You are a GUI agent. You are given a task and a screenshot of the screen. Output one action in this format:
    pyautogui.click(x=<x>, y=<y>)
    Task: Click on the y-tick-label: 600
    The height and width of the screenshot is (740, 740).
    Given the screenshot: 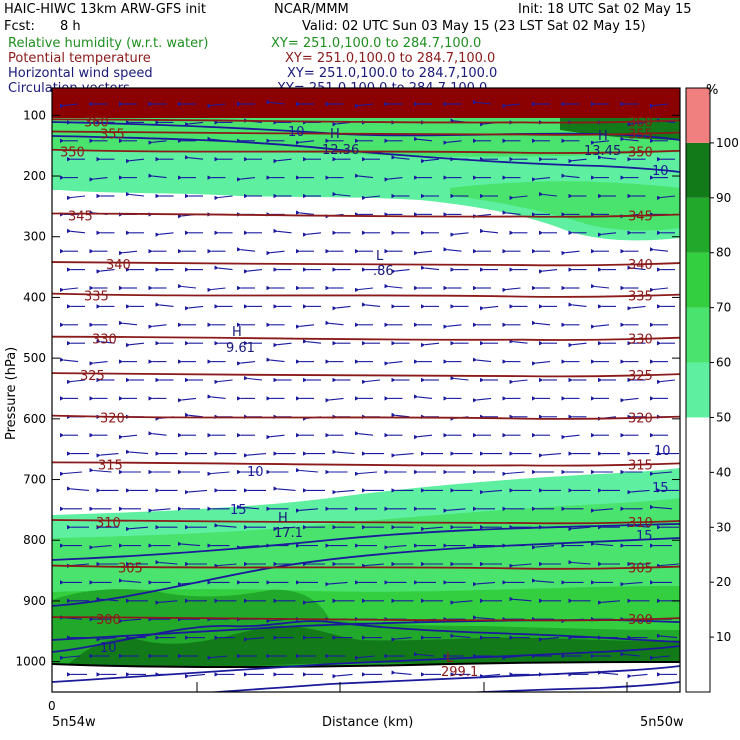 What is the action you would take?
    pyautogui.click(x=34, y=419)
    